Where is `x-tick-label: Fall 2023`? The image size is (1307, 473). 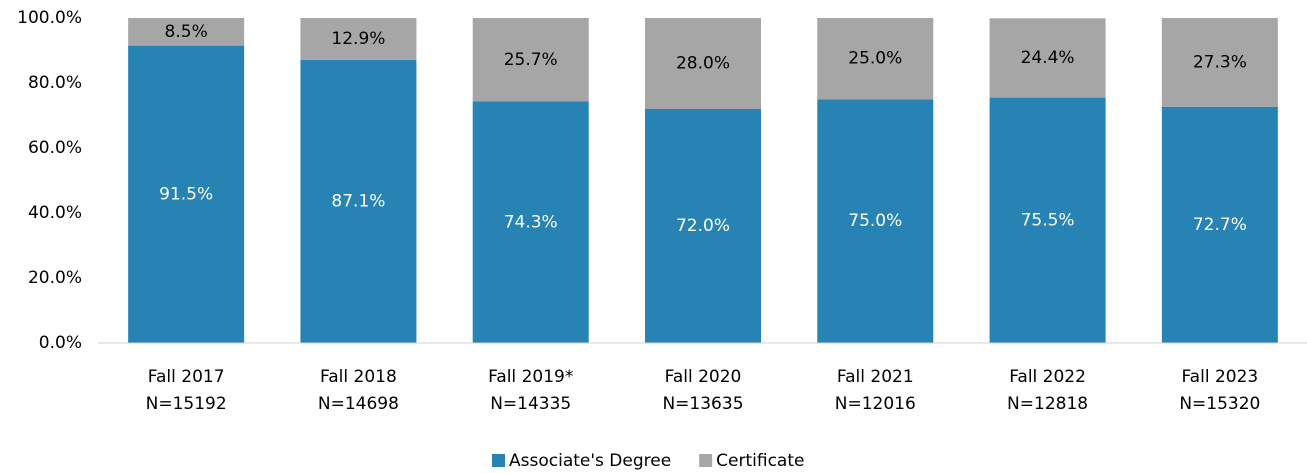 x-tick-label: Fall 2023 is located at coordinates (1219, 377).